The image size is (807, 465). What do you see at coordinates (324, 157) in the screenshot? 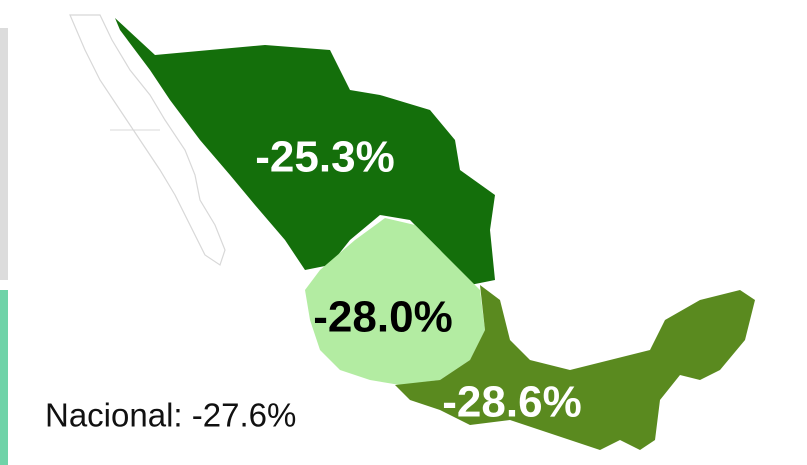
I see `region-label: -25.3%` at bounding box center [324, 157].